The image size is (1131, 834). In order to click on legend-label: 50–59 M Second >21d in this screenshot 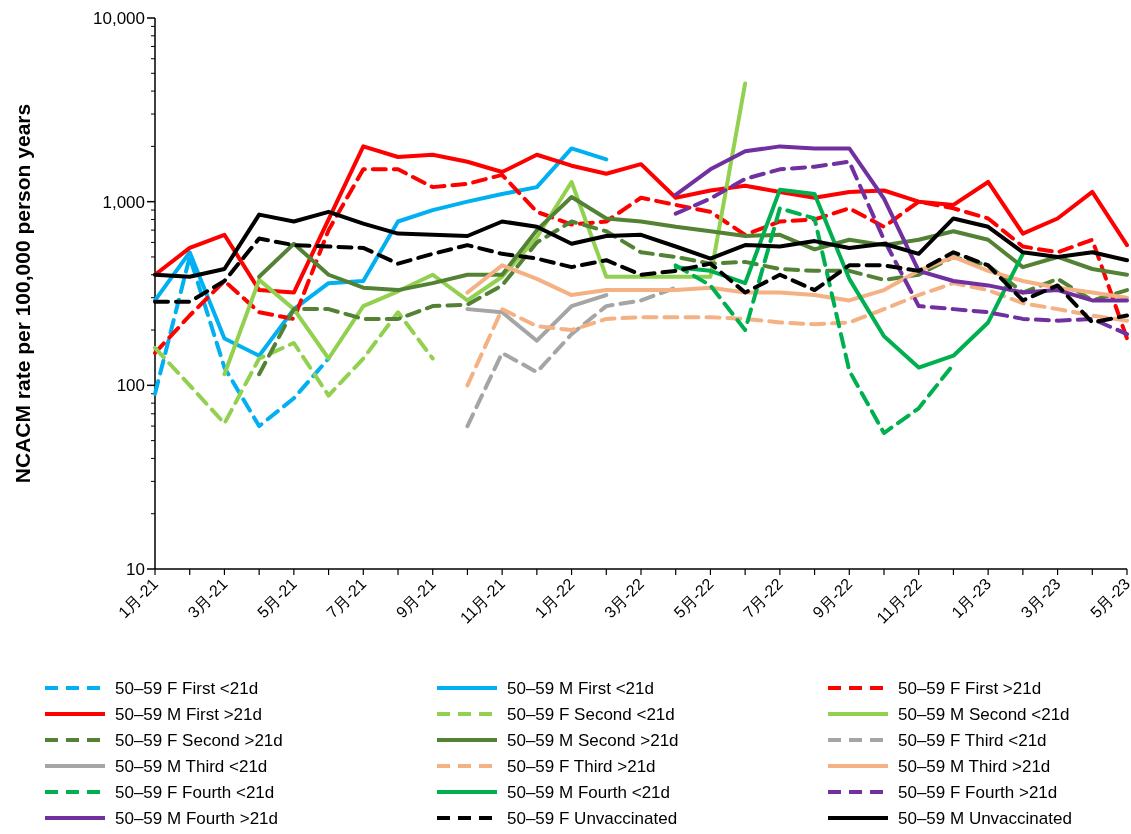, I will do `click(593, 740)`.